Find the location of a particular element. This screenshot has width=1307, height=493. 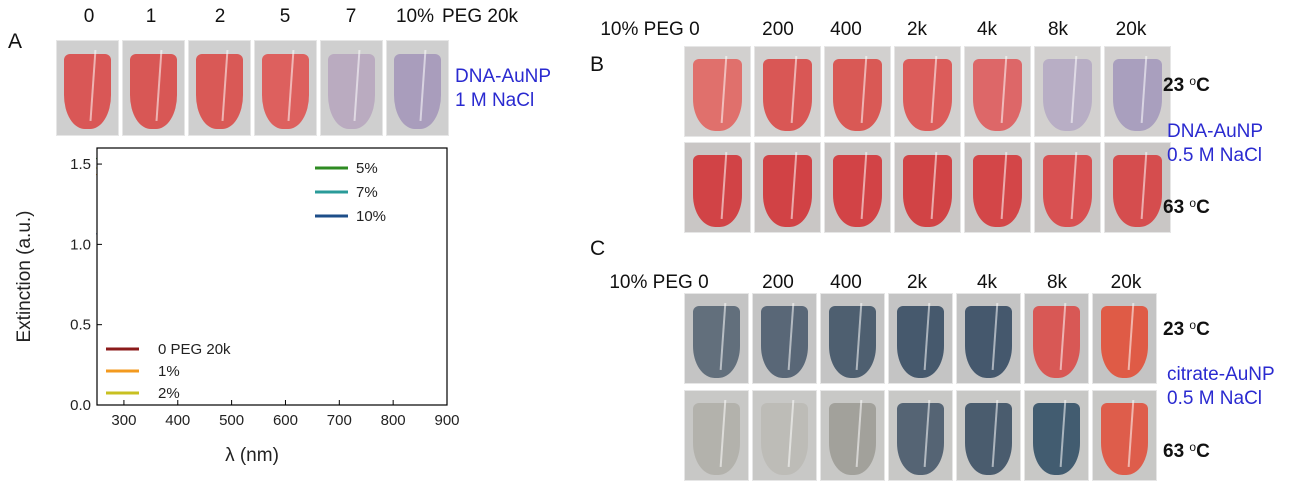

panel-c-temp-23: 23 oC is located at coordinates (1186, 329).